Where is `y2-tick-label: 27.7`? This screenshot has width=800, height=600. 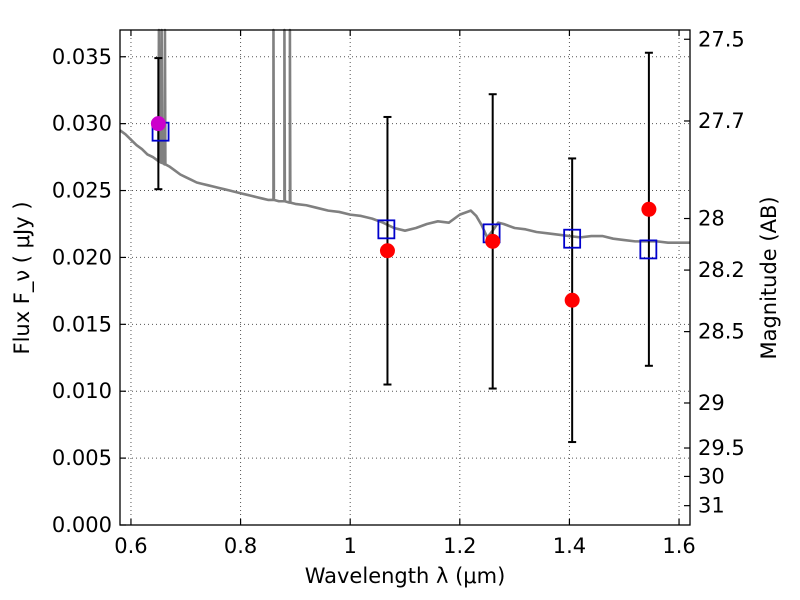
y2-tick-label: 27.7 is located at coordinates (721, 121).